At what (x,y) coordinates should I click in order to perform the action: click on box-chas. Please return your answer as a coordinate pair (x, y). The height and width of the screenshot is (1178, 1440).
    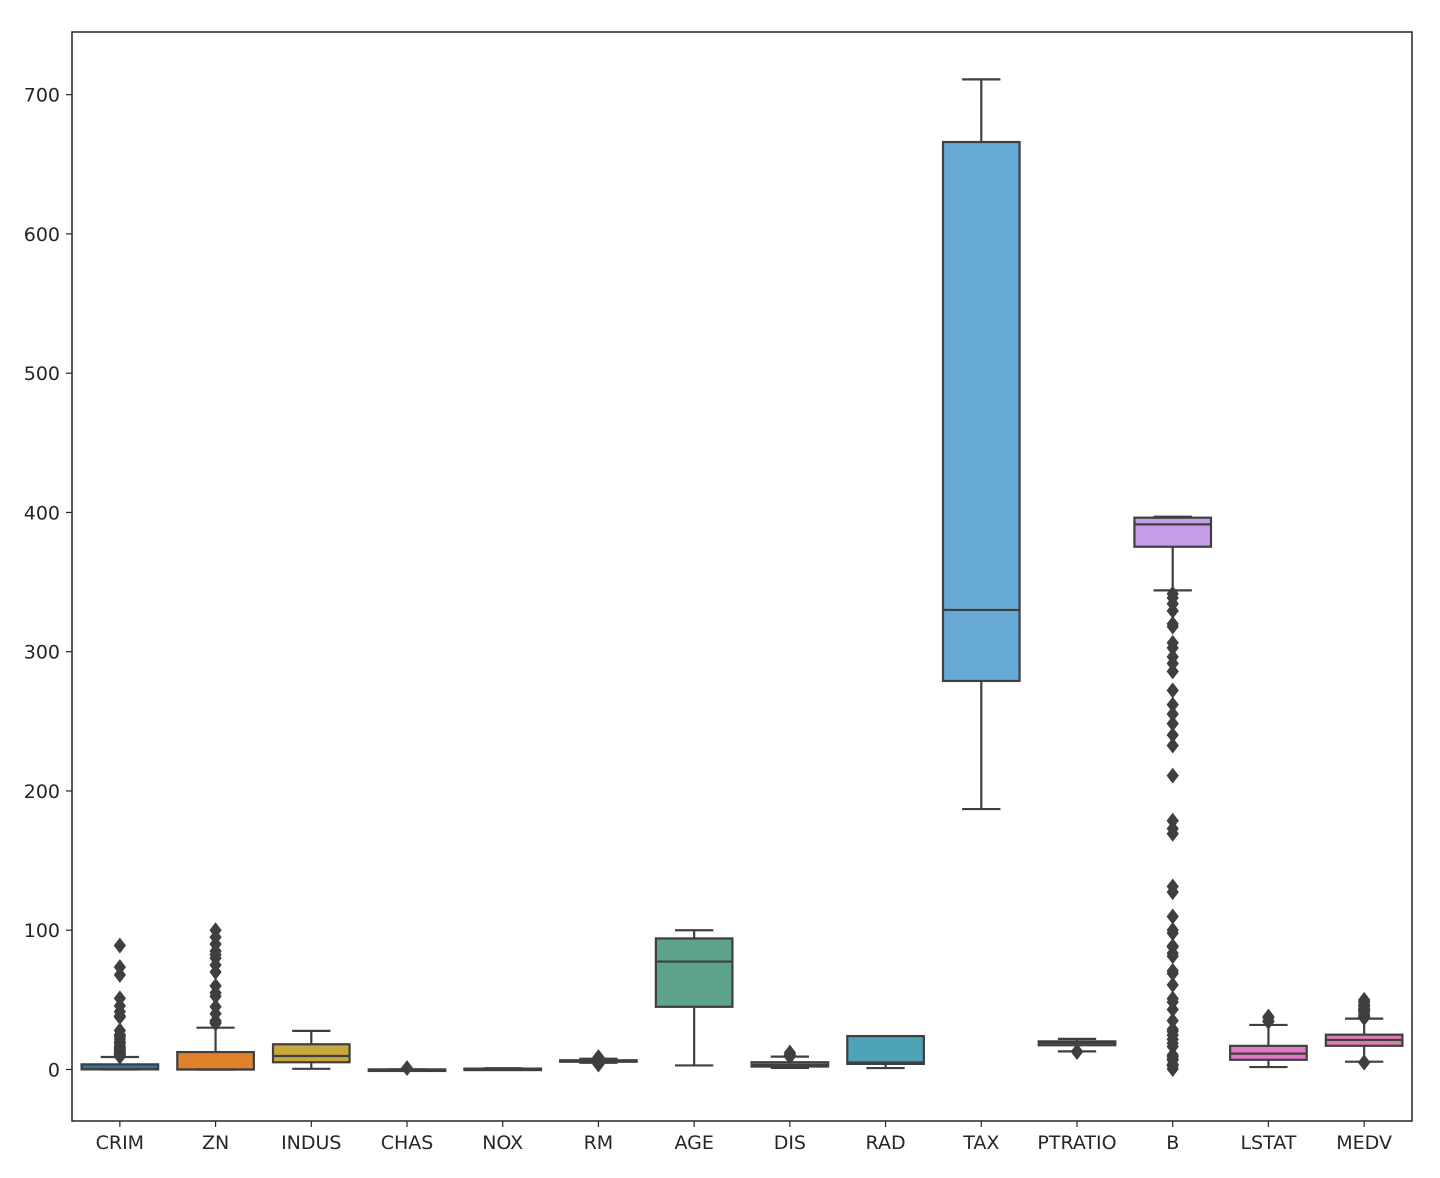
    Looking at the image, I should click on (407, 1068).